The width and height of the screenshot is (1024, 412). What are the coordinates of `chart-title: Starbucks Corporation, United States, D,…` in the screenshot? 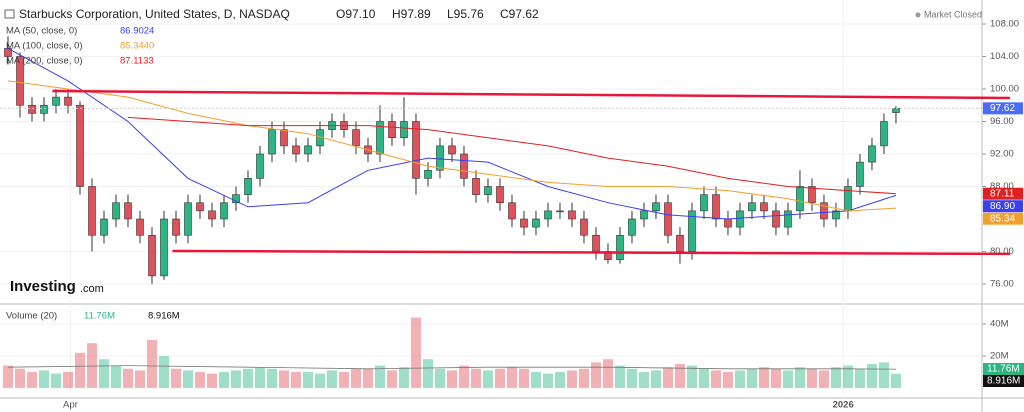 It's located at (154, 14).